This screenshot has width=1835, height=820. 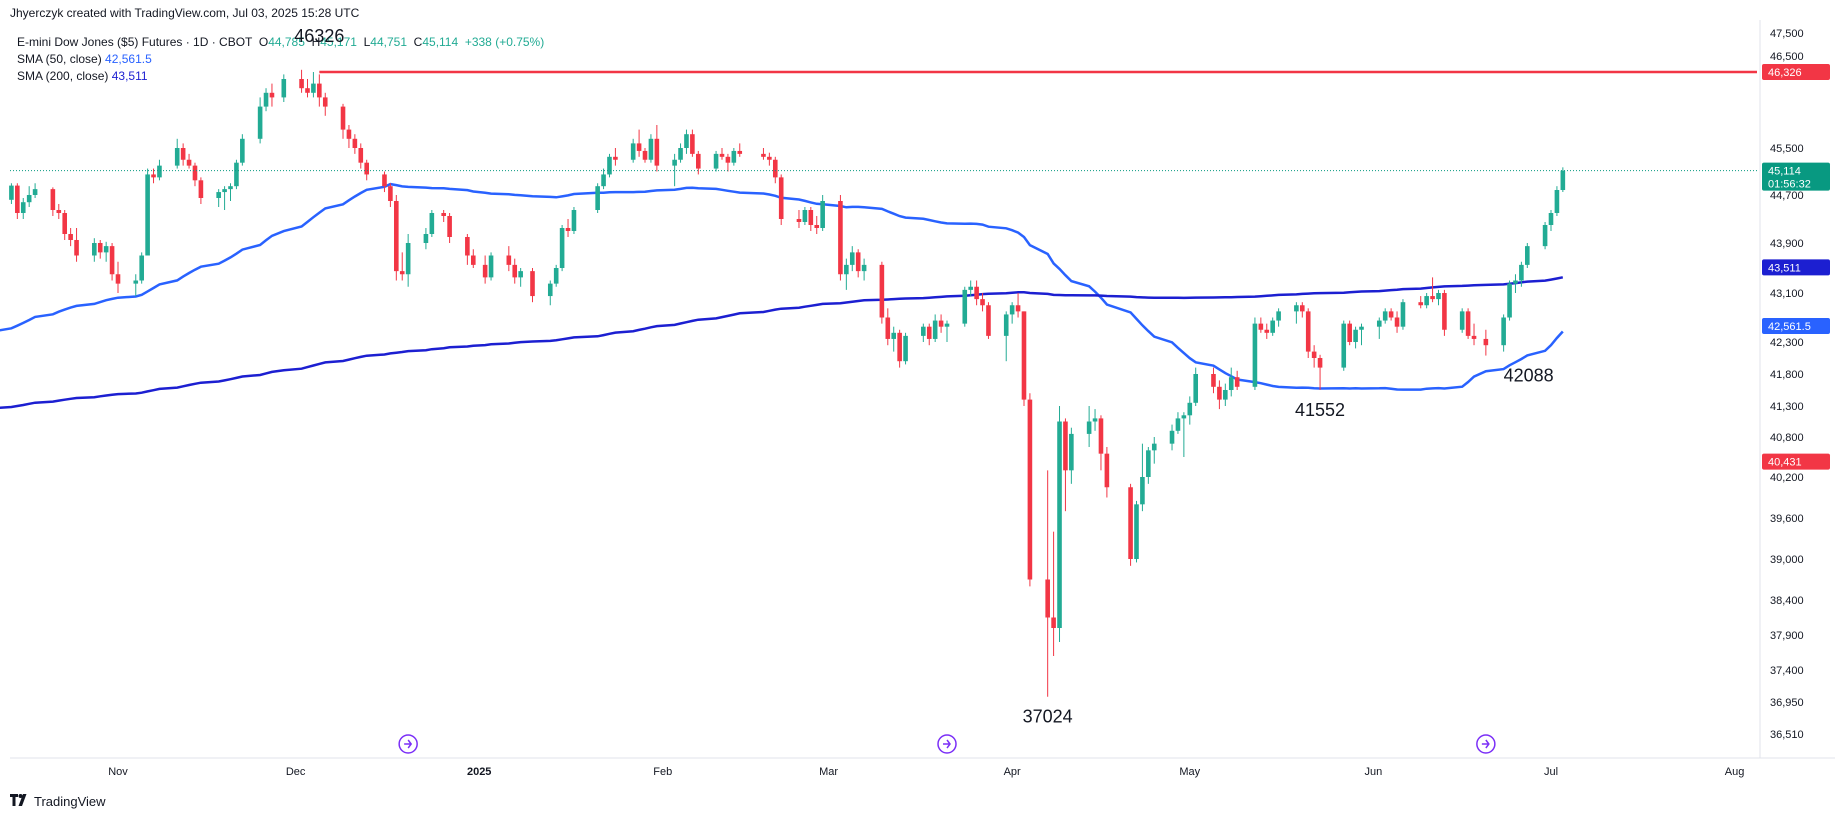 I want to click on sma50-value: 42,561.5, so click(x=128, y=59).